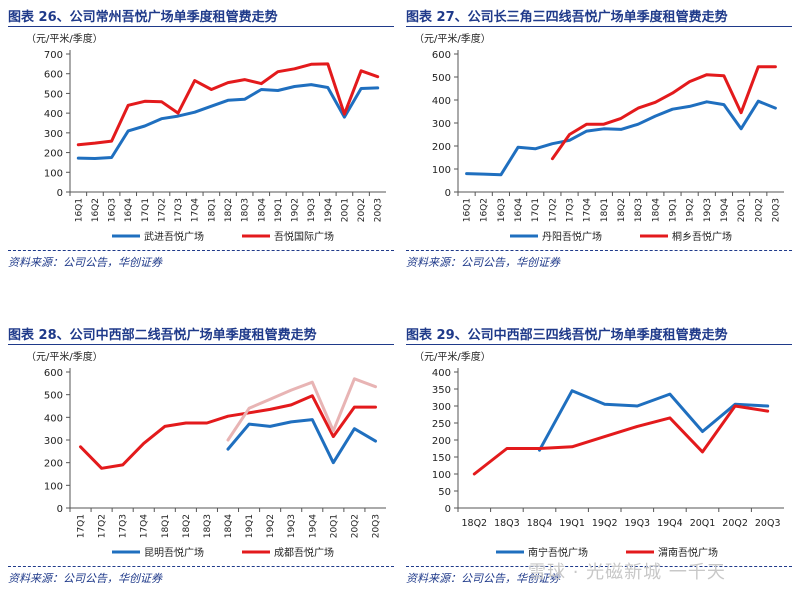 The width and height of the screenshot is (800, 595). I want to click on source-note: 资料来源：公司公告，华创证券, so click(85, 578).